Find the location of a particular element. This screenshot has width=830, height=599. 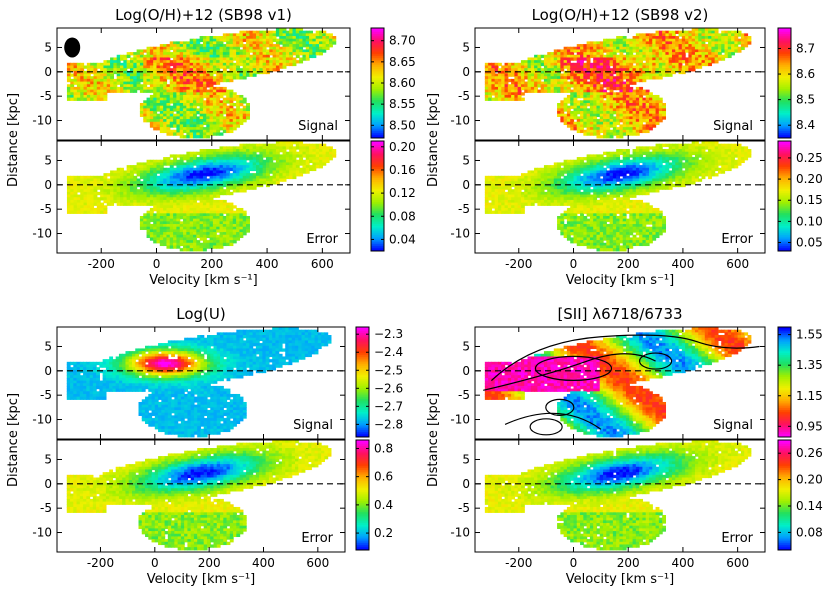

x-axis-label: Velocity [km s⁻¹] is located at coordinates (620, 579).